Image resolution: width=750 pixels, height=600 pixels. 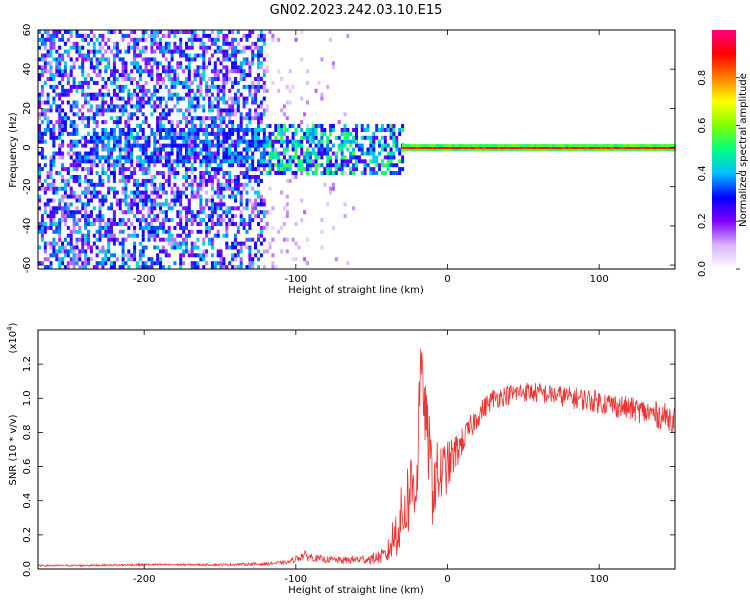 I want to click on snr-x-tick-label: -100, so click(x=295, y=579).